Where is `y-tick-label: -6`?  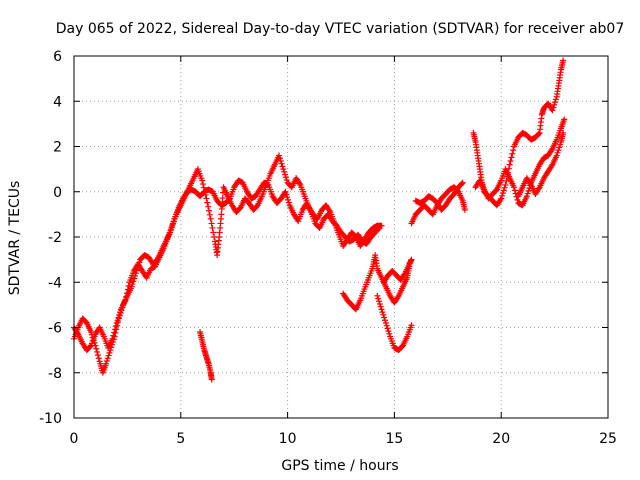 y-tick-label: -6 is located at coordinates (55, 329).